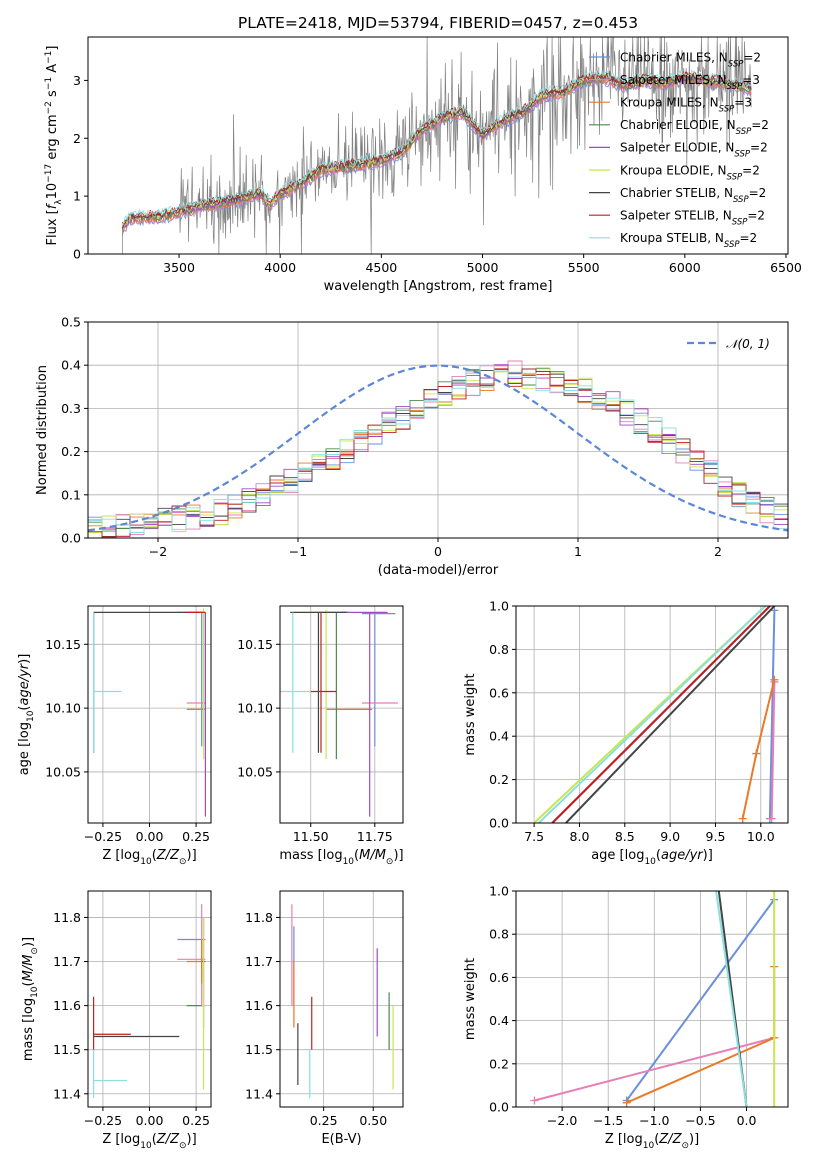  Describe the element at coordinates (747, 1120) in the screenshot. I see `x-tick-label: 0.0` at that location.